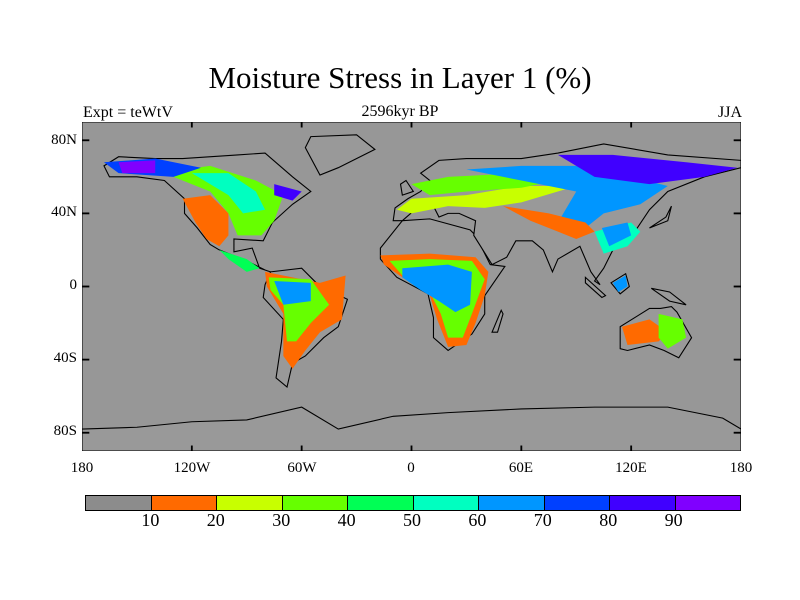  What do you see at coordinates (346, 520) in the screenshot?
I see `colorbar-label: 40` at bounding box center [346, 520].